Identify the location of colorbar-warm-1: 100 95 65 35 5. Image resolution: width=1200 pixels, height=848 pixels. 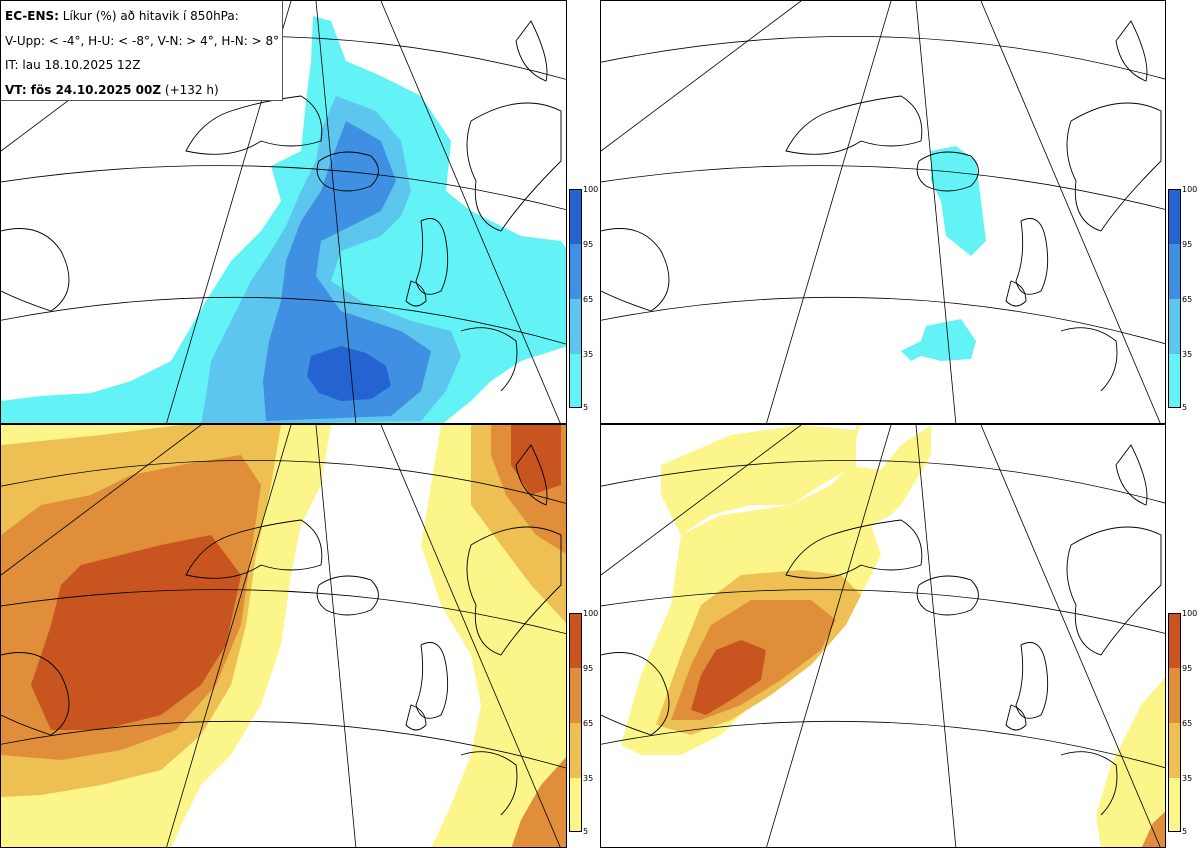
(584, 722).